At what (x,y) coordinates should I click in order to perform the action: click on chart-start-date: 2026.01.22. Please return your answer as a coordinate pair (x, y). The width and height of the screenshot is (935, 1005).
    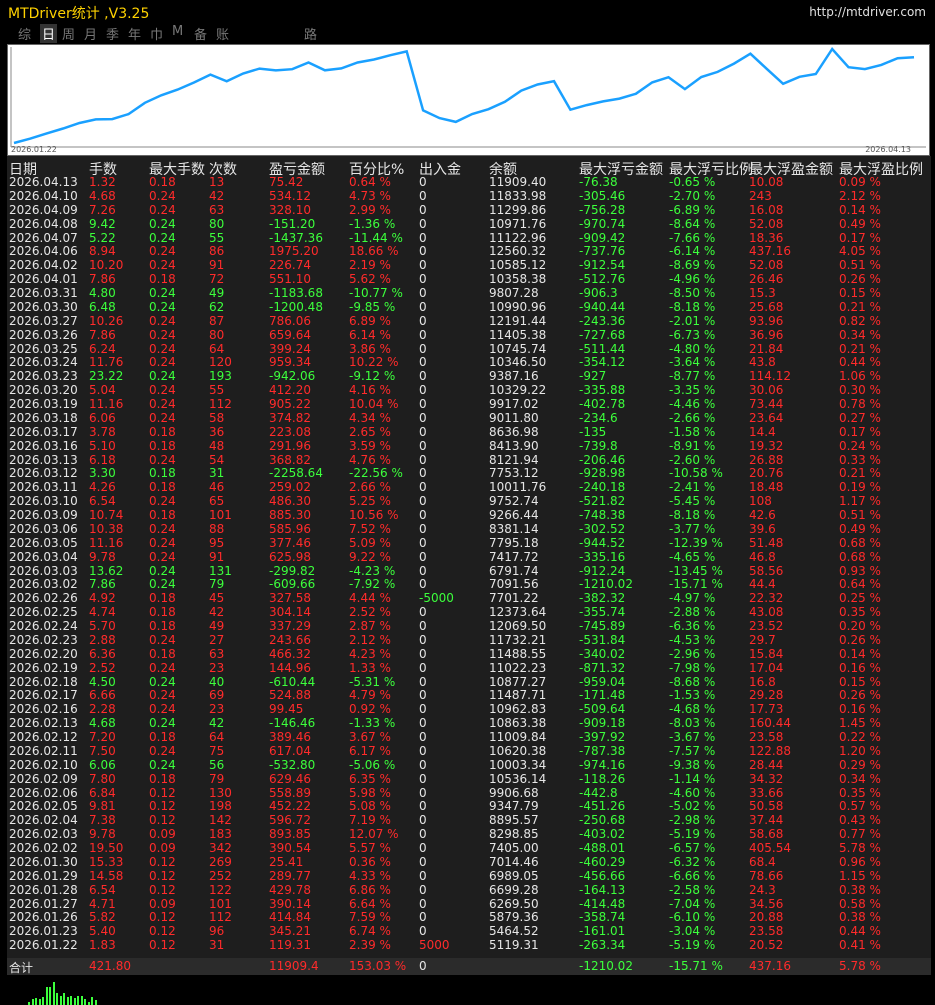
    Looking at the image, I should click on (34, 149).